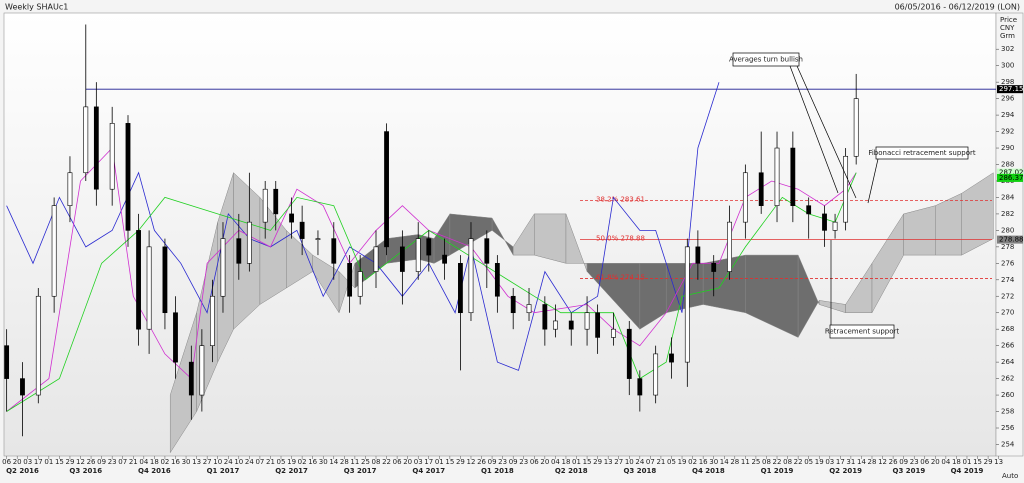 The height and width of the screenshot is (483, 1024). What do you see at coordinates (302, 462) in the screenshot?
I see `x-tick-label: 02` at bounding box center [302, 462].